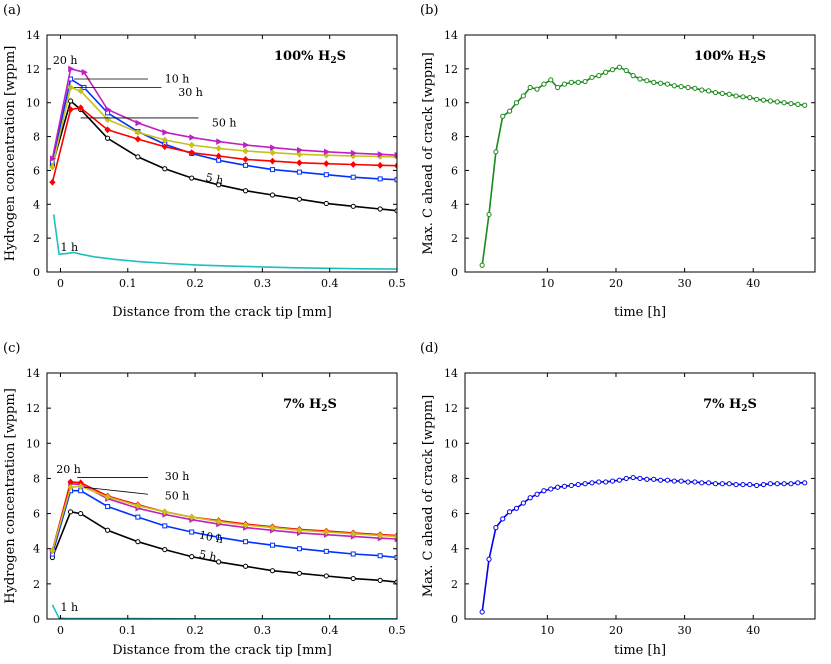 The height and width of the screenshot is (664, 831). Describe the element at coordinates (263, 283) in the screenshot. I see `x-tick-label: 0.3` at that location.